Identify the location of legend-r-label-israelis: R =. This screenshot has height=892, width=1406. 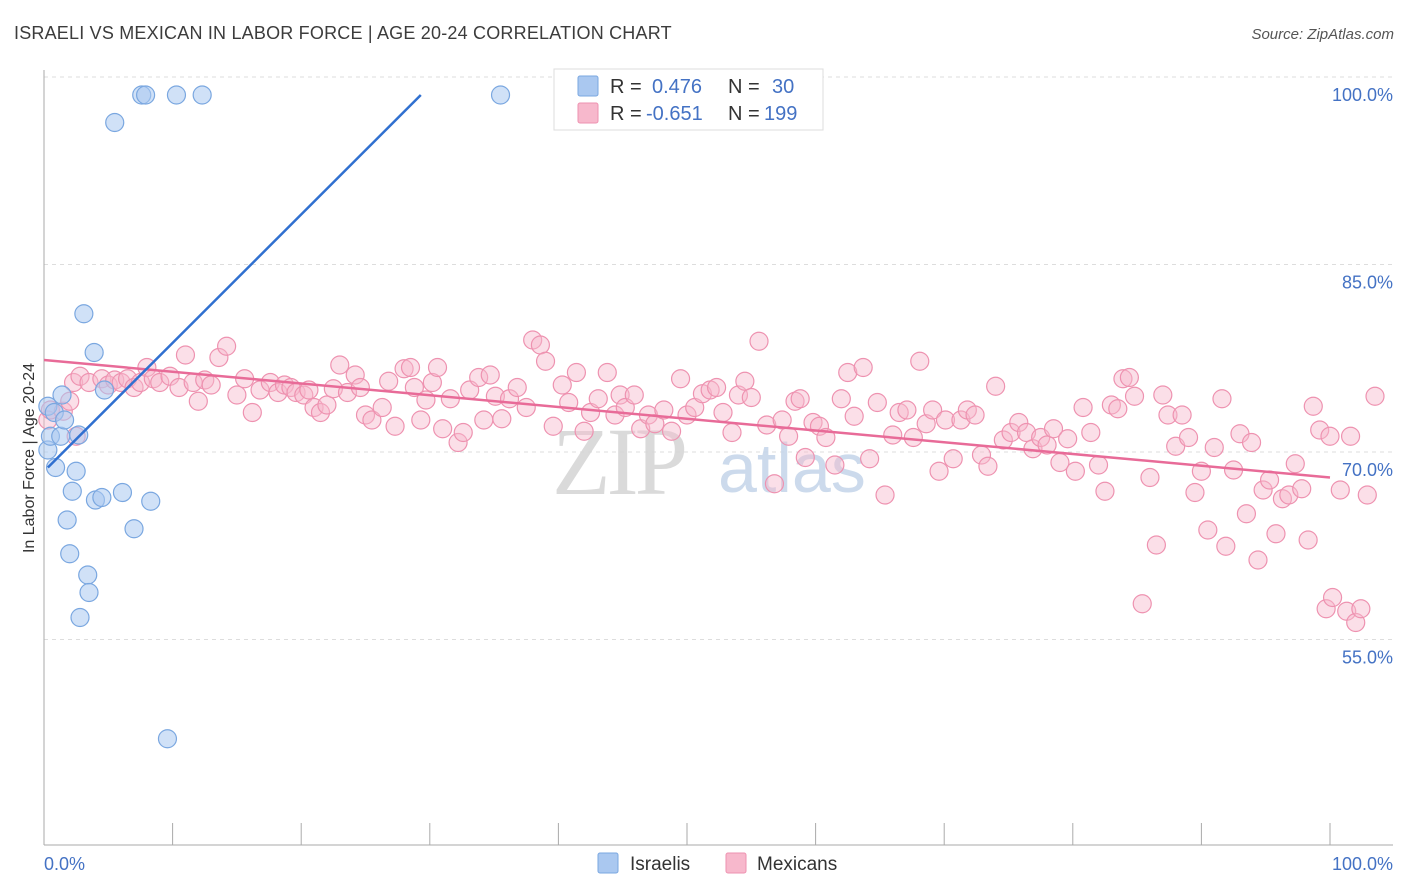
(626, 87).